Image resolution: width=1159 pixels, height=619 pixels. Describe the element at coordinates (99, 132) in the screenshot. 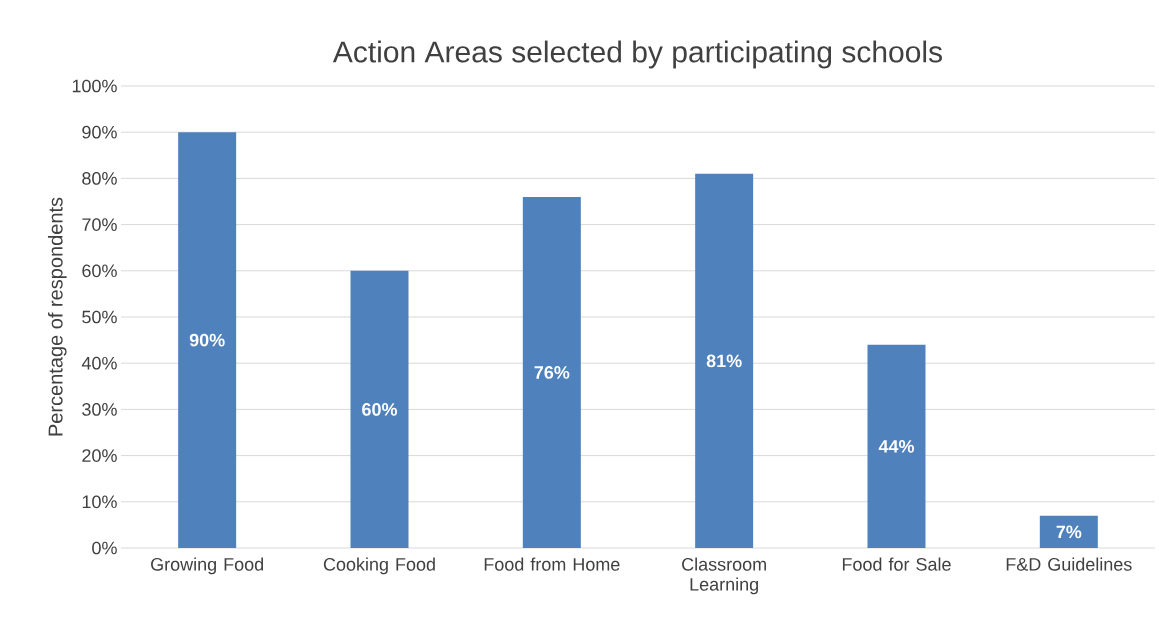

I see `y-tick-label: 90%` at that location.